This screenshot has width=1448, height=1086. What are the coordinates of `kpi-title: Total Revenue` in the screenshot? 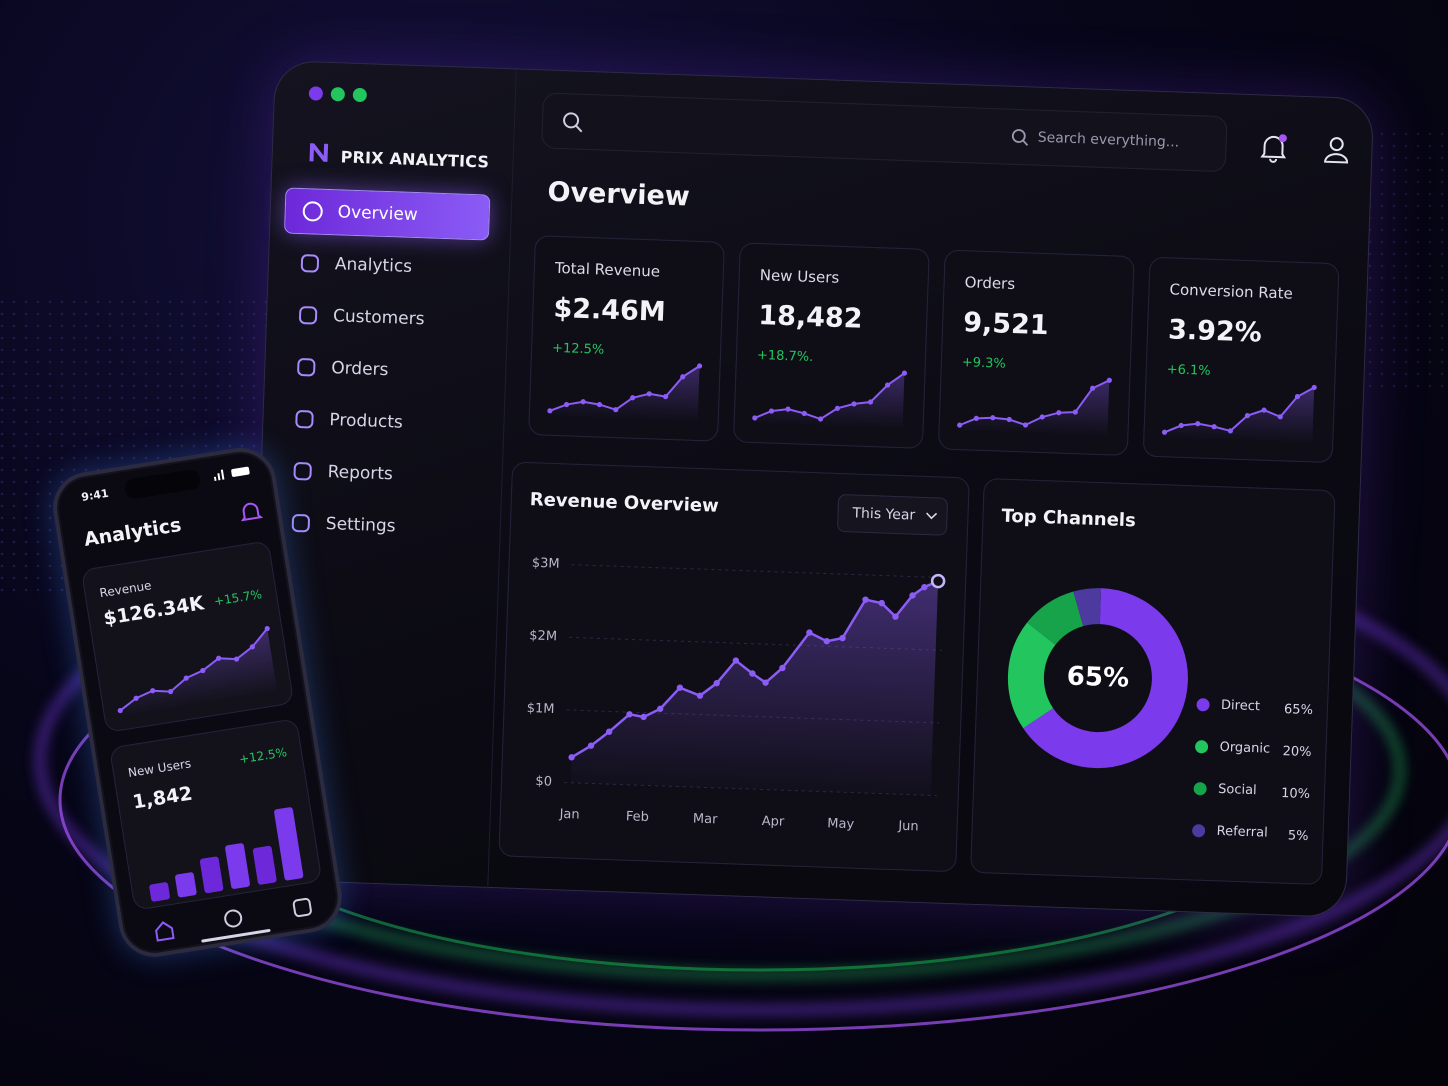 It's located at (607, 269).